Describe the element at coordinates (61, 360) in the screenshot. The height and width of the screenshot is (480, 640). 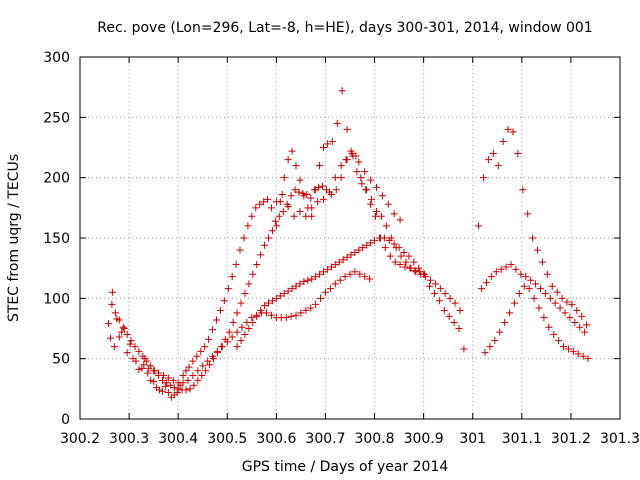
I see `y-tick-label: 50` at that location.